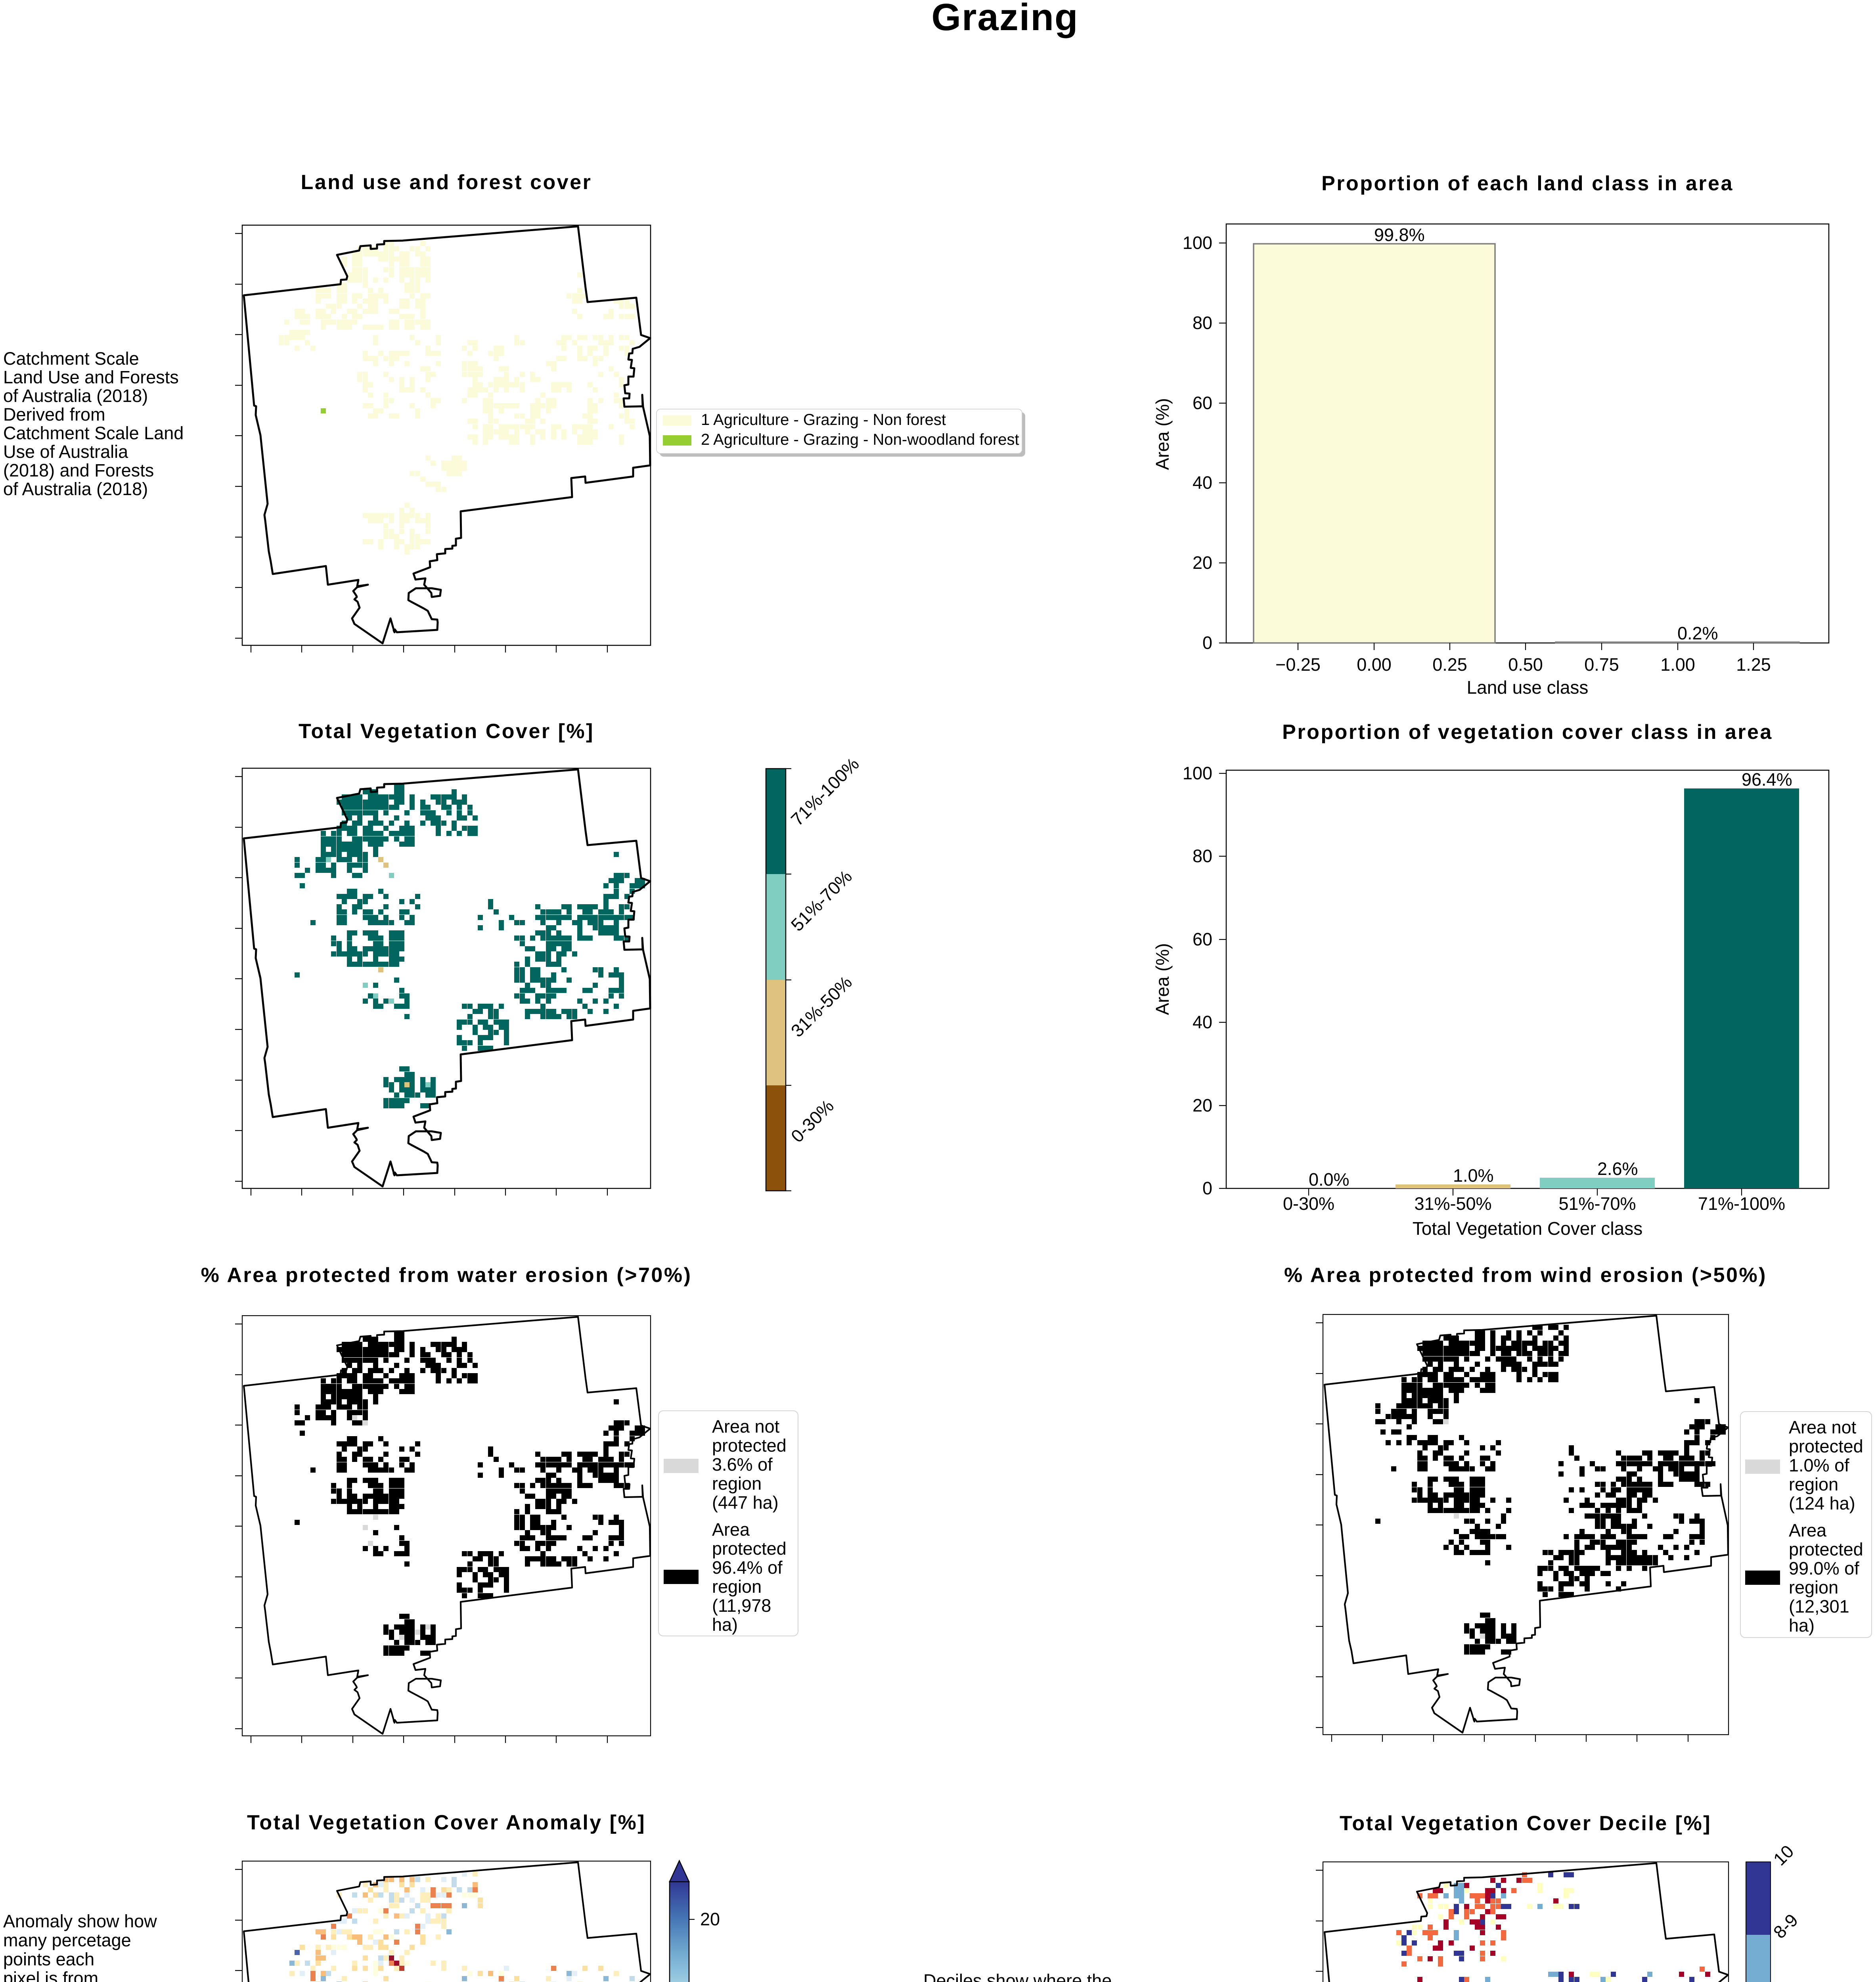 The height and width of the screenshot is (1982, 1876). Describe the element at coordinates (1449, 664) in the screenshot. I see `svg-text: 0.25` at that location.